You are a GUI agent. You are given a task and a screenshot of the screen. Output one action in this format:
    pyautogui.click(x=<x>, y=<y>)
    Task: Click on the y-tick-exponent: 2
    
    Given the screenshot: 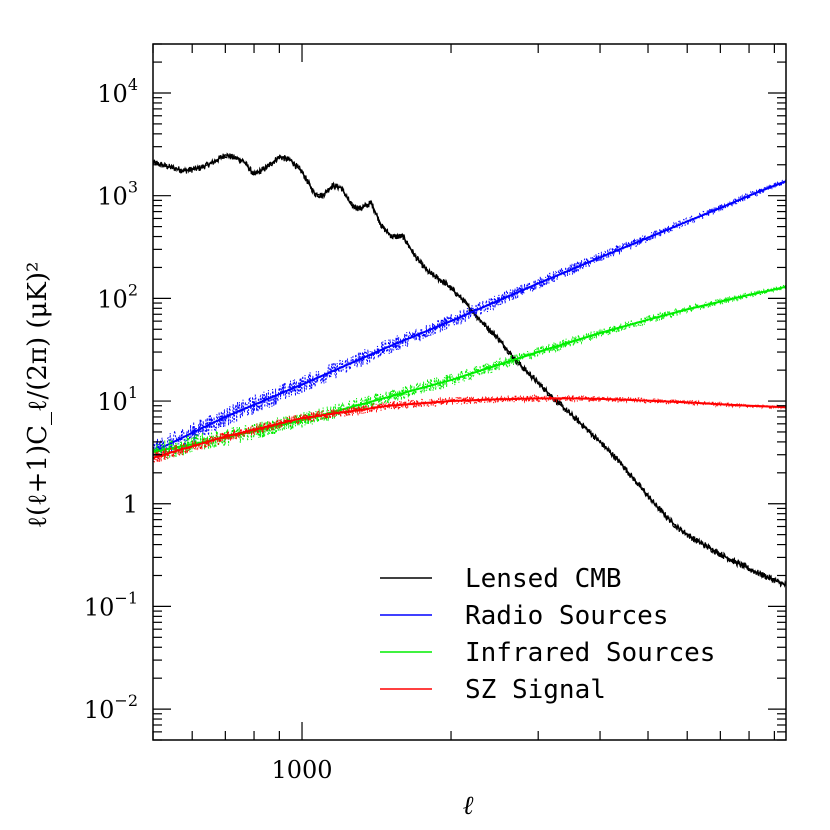 What is the action you would take?
    pyautogui.click(x=133, y=289)
    